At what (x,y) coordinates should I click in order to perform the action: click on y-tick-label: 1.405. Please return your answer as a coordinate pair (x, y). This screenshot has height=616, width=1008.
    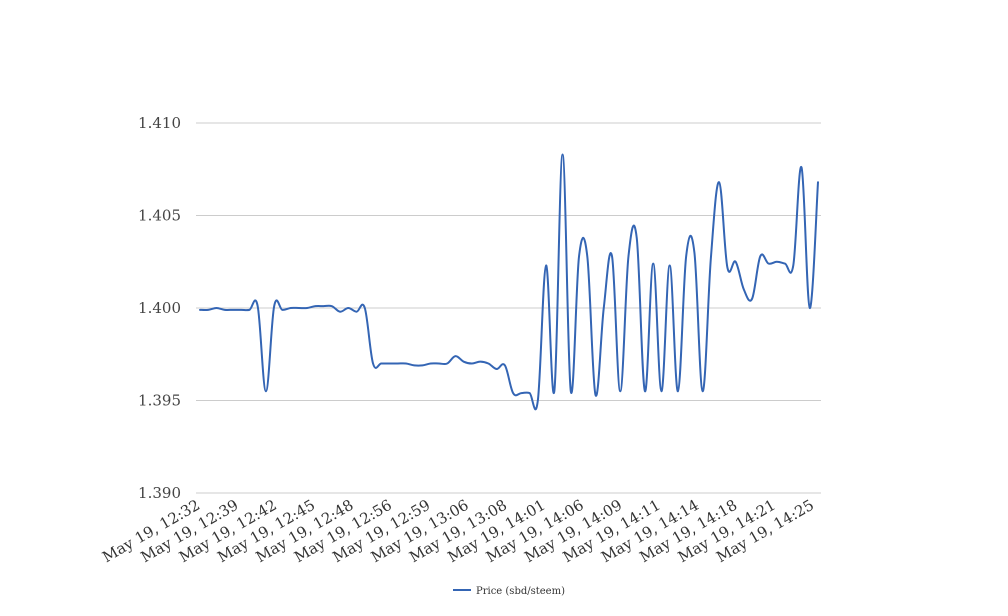
    Looking at the image, I should click on (159, 216).